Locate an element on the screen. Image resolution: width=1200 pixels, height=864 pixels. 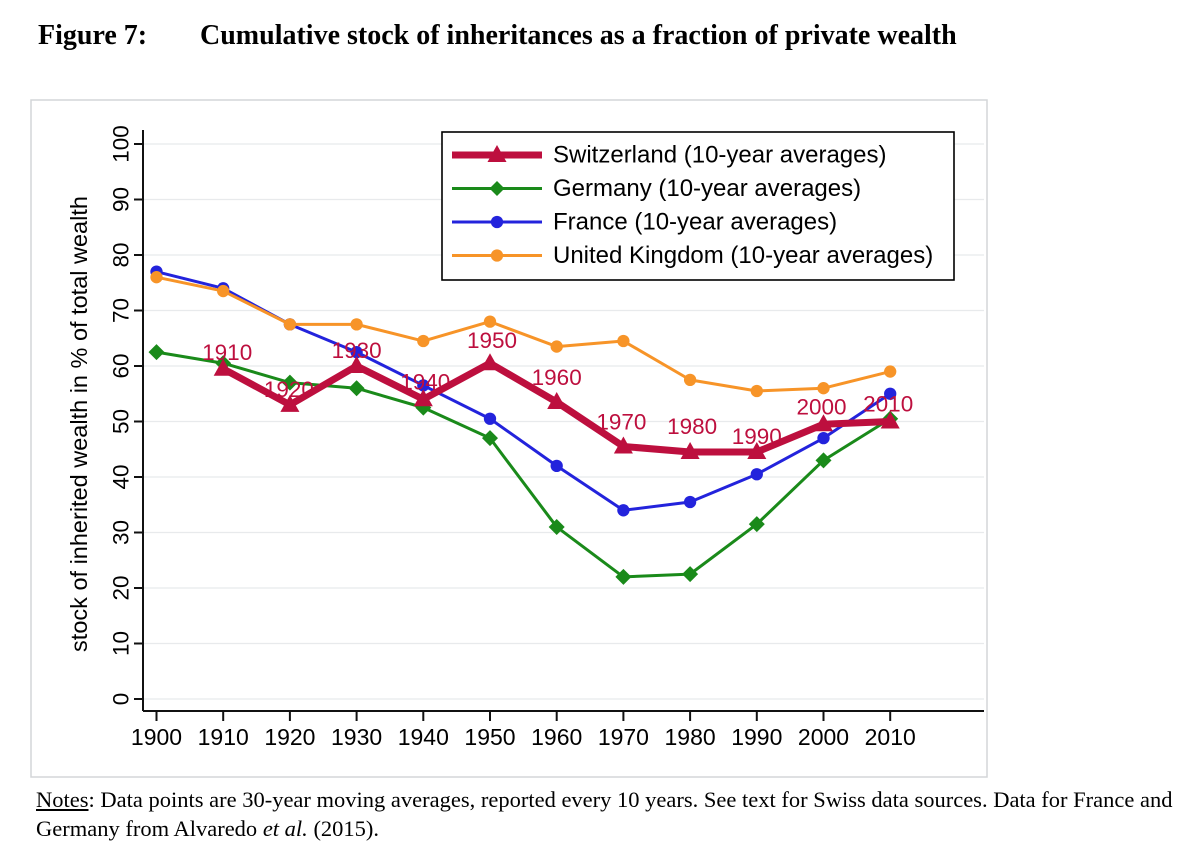
legend-label-france: France (10-year averages) is located at coordinates (695, 222).